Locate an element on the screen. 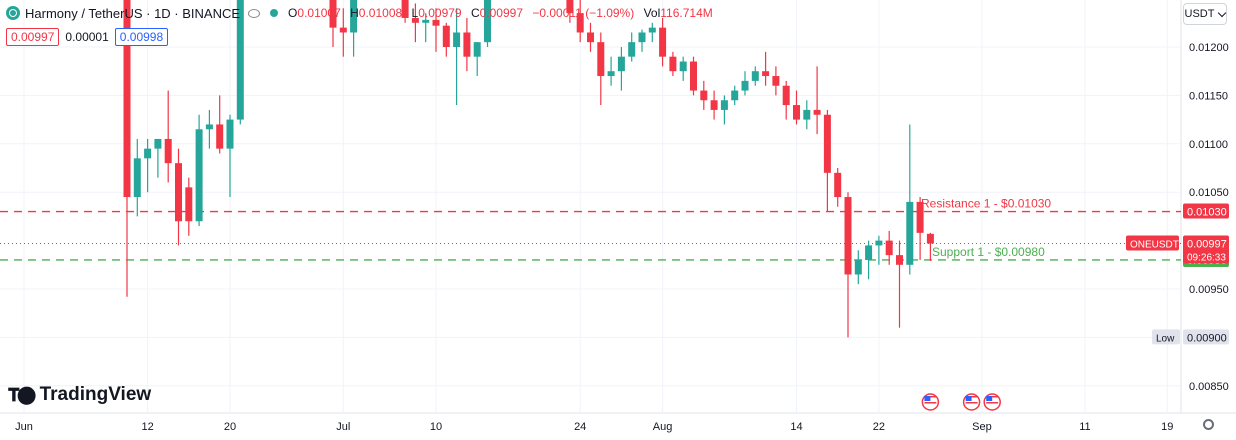  event-markers is located at coordinates (961, 402).